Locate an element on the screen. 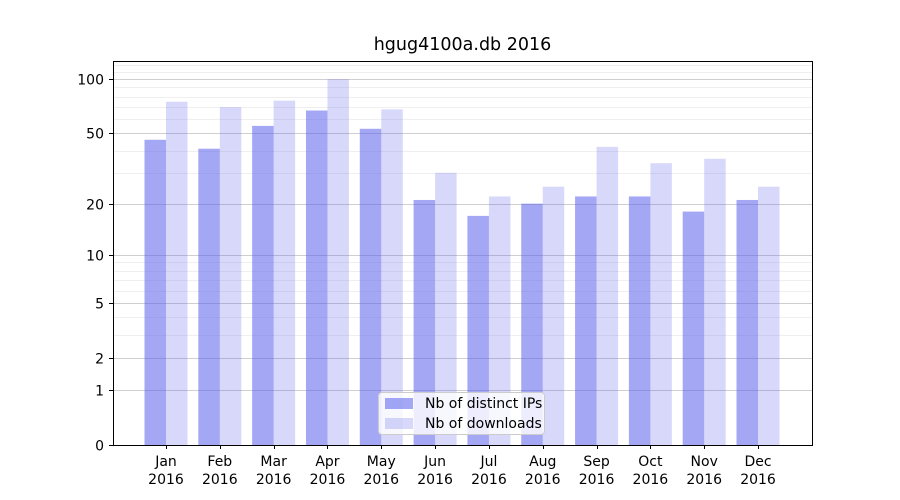  bar-distinct-ips-dec is located at coordinates (747, 322).